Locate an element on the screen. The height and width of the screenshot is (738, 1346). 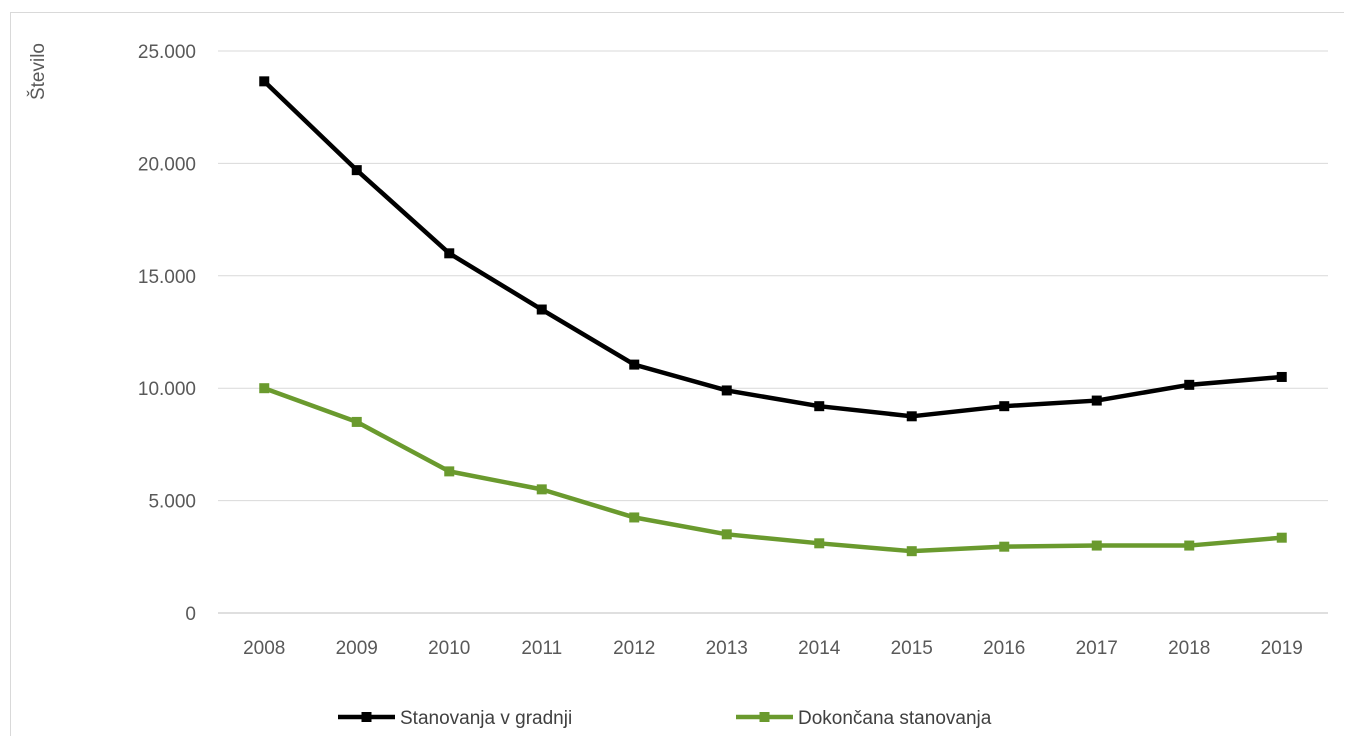
y-tick-label: 5.000 is located at coordinates (172, 502).